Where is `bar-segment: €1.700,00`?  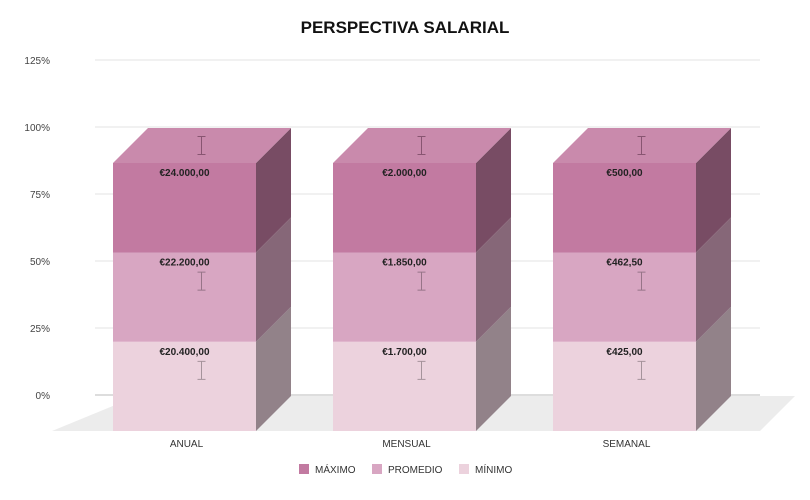 bar-segment: €1.700,00 is located at coordinates (422, 368).